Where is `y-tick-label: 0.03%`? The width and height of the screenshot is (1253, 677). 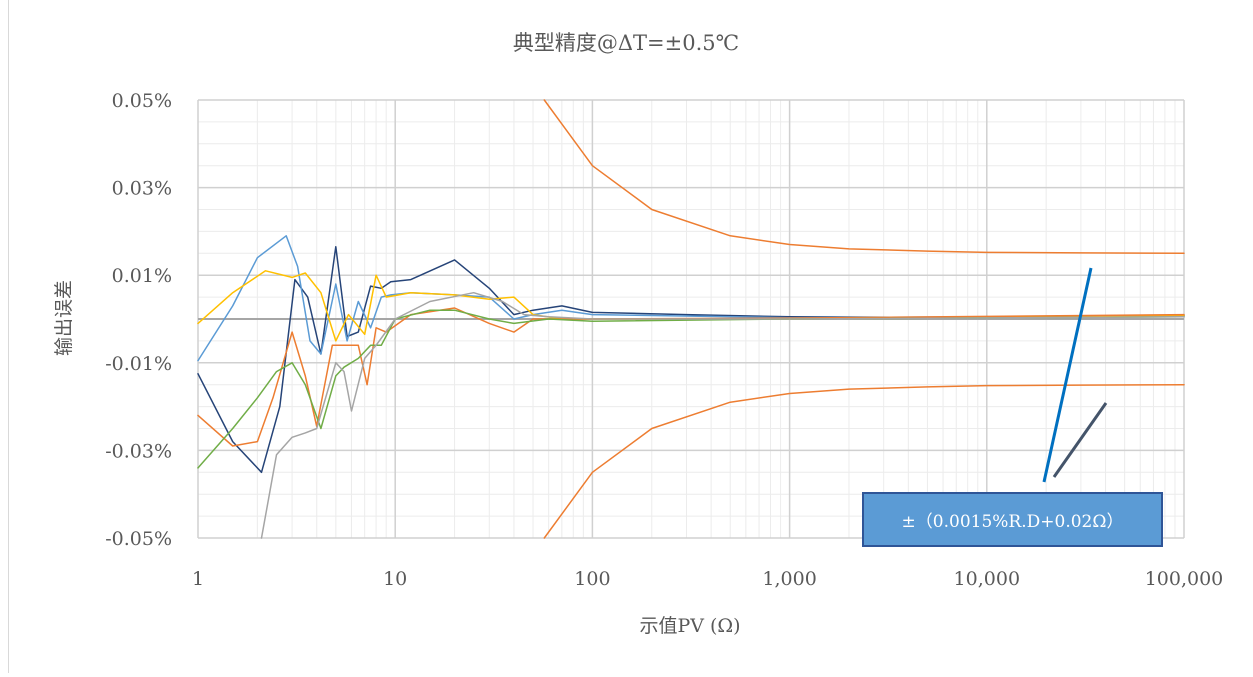 y-tick-label: 0.03% is located at coordinates (142, 189).